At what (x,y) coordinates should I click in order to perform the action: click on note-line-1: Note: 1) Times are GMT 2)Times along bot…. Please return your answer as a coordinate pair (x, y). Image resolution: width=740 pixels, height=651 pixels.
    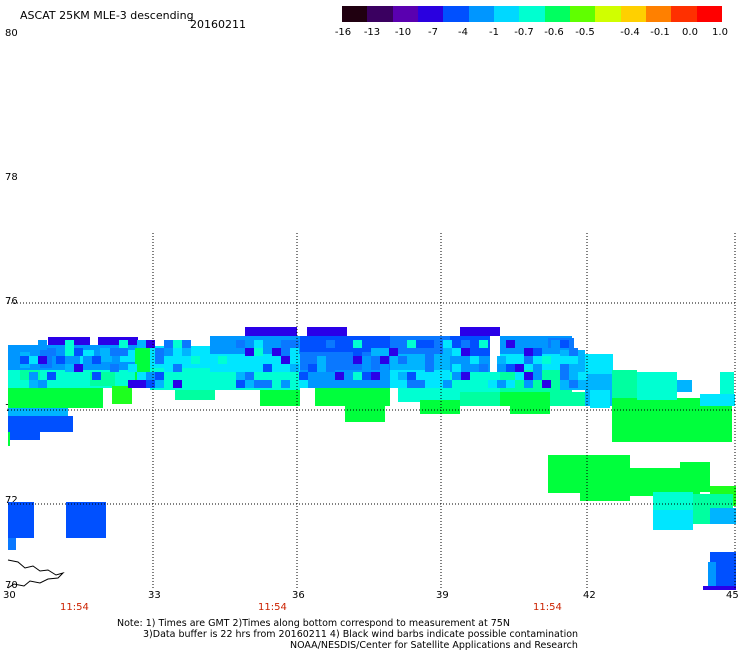
    Looking at the image, I should click on (313, 623).